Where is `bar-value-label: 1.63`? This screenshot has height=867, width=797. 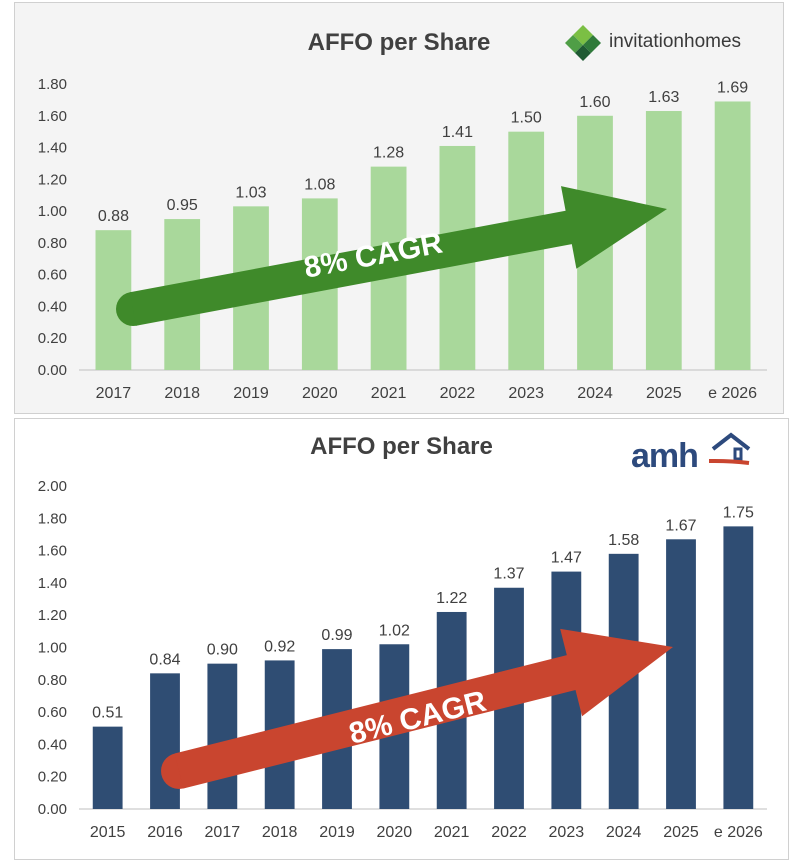
bar-value-label: 1.63 is located at coordinates (663, 97).